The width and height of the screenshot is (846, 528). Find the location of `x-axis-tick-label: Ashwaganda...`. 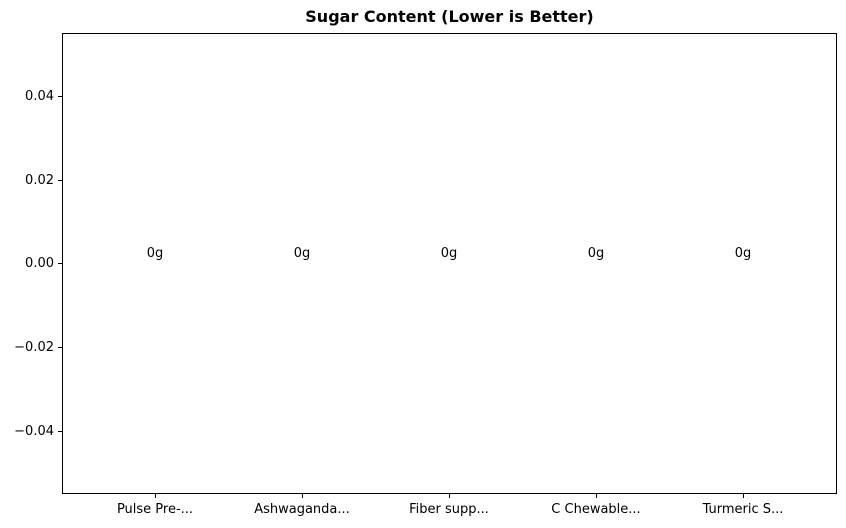

x-axis-tick-label: Ashwaganda... is located at coordinates (302, 509).